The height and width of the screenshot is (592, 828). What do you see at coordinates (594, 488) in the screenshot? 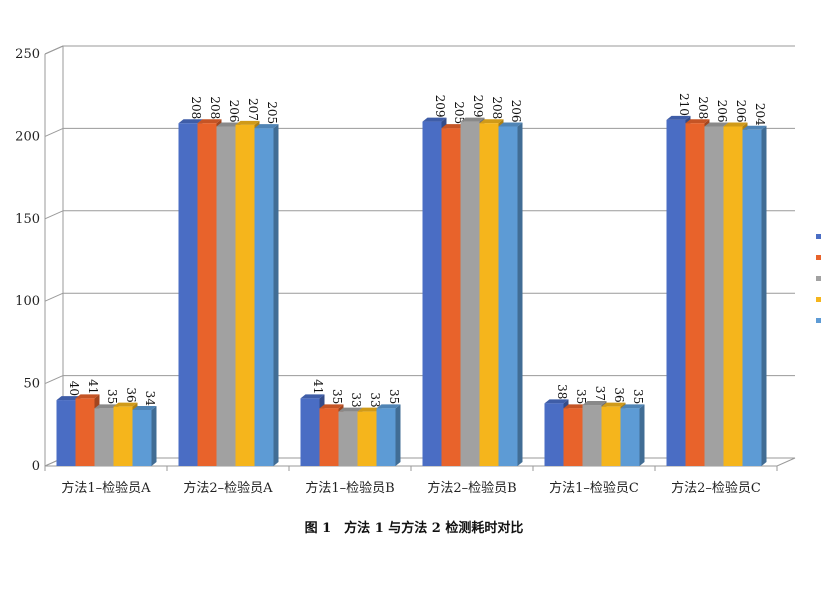
I see `x-category-label: 方法1–检验员C` at bounding box center [594, 488].